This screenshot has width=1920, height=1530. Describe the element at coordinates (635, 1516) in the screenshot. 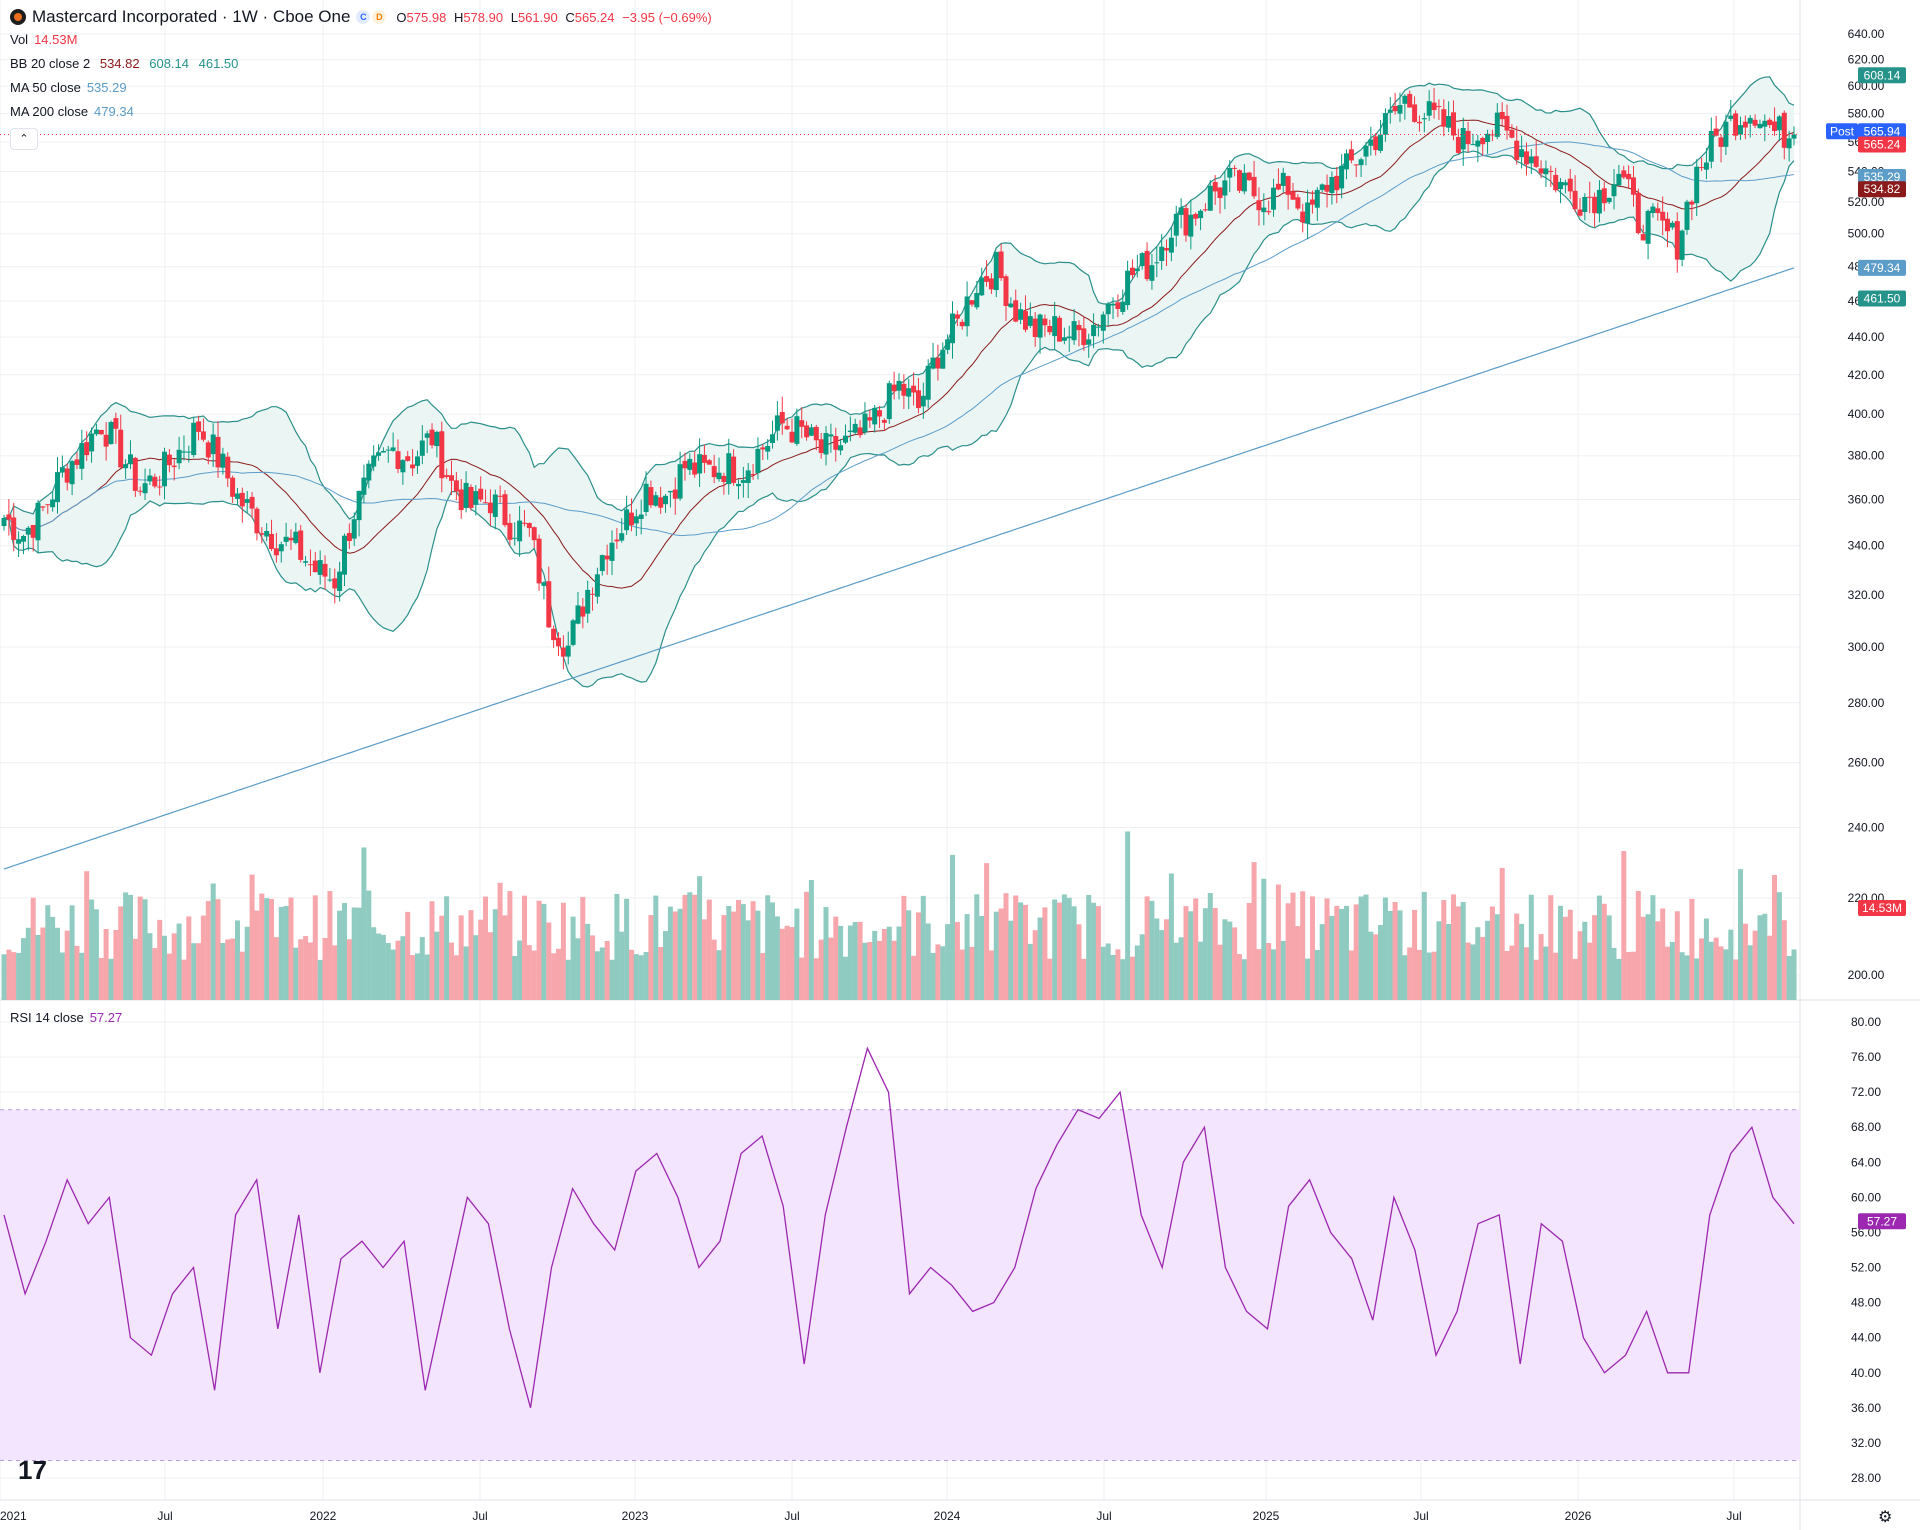

I see `time-axis-label: 2023` at that location.